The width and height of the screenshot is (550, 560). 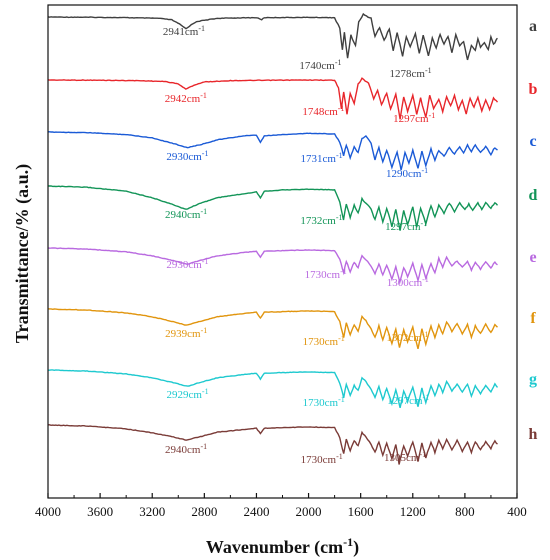 I want to click on x-axis-title-close: ), so click(x=356, y=547).